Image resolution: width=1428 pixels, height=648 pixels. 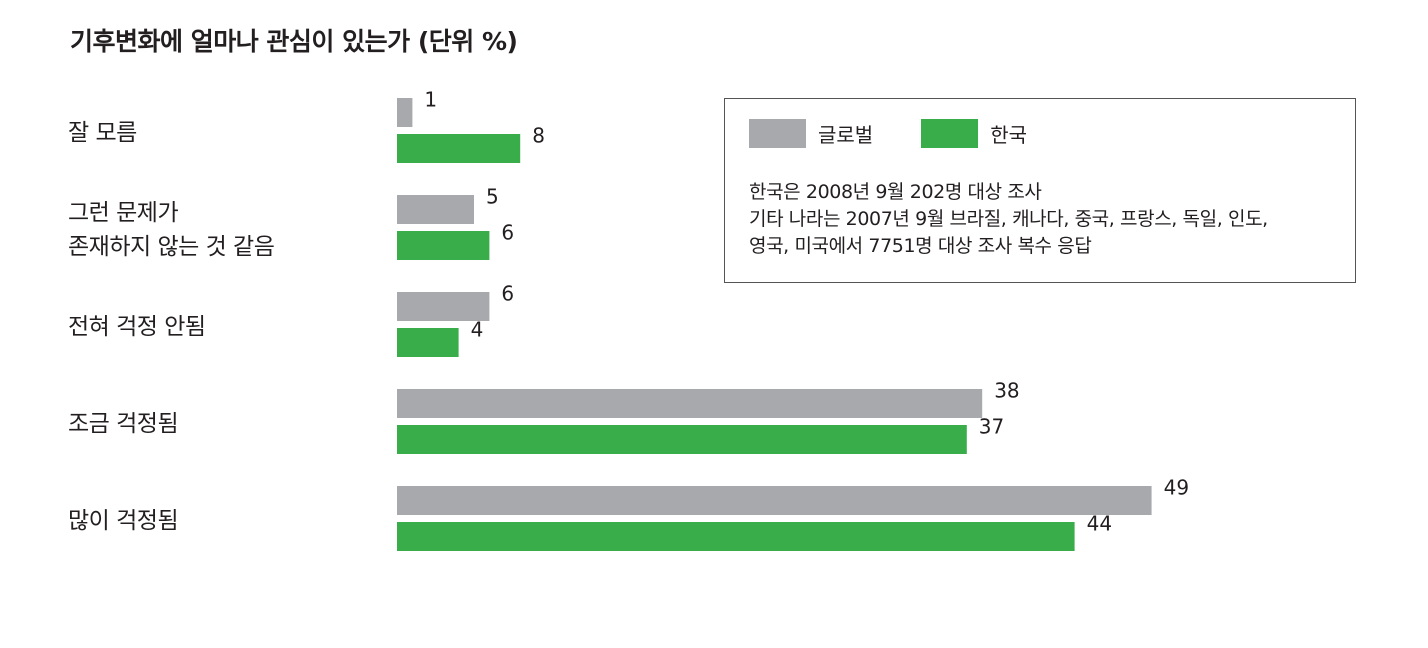 What do you see at coordinates (991, 427) in the screenshot?
I see `data-label: 37` at bounding box center [991, 427].